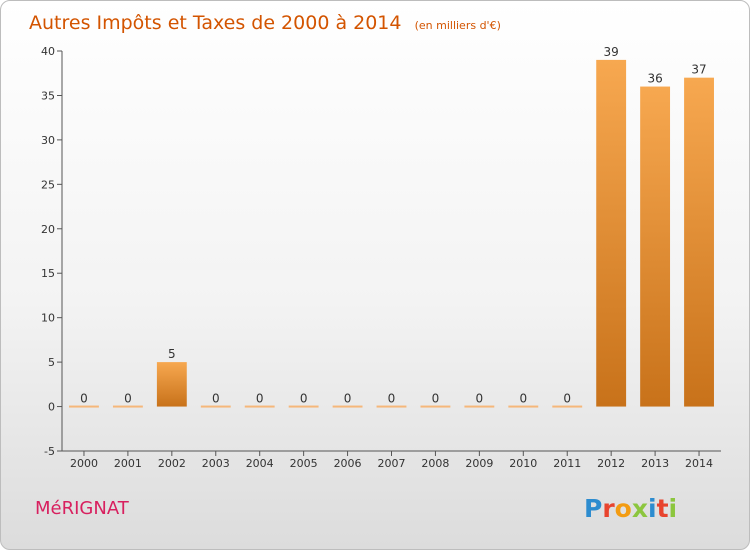 The height and width of the screenshot is (550, 750). What do you see at coordinates (49, 451) in the screenshot?
I see `y-tick-label: -5` at bounding box center [49, 451].